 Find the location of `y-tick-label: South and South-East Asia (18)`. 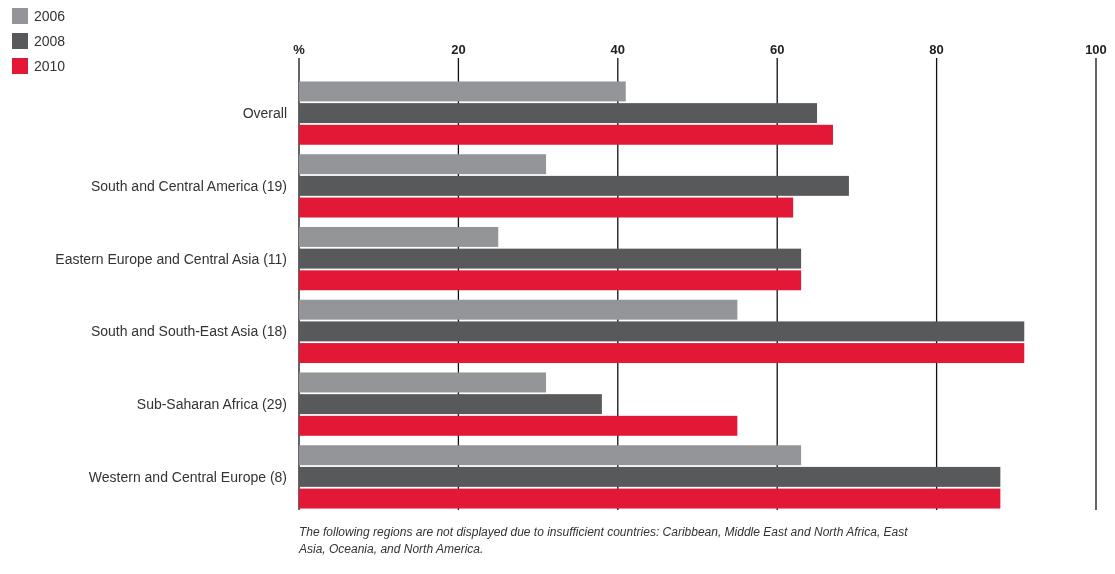

y-tick-label: South and South-East Asia (18) is located at coordinates (188, 331).